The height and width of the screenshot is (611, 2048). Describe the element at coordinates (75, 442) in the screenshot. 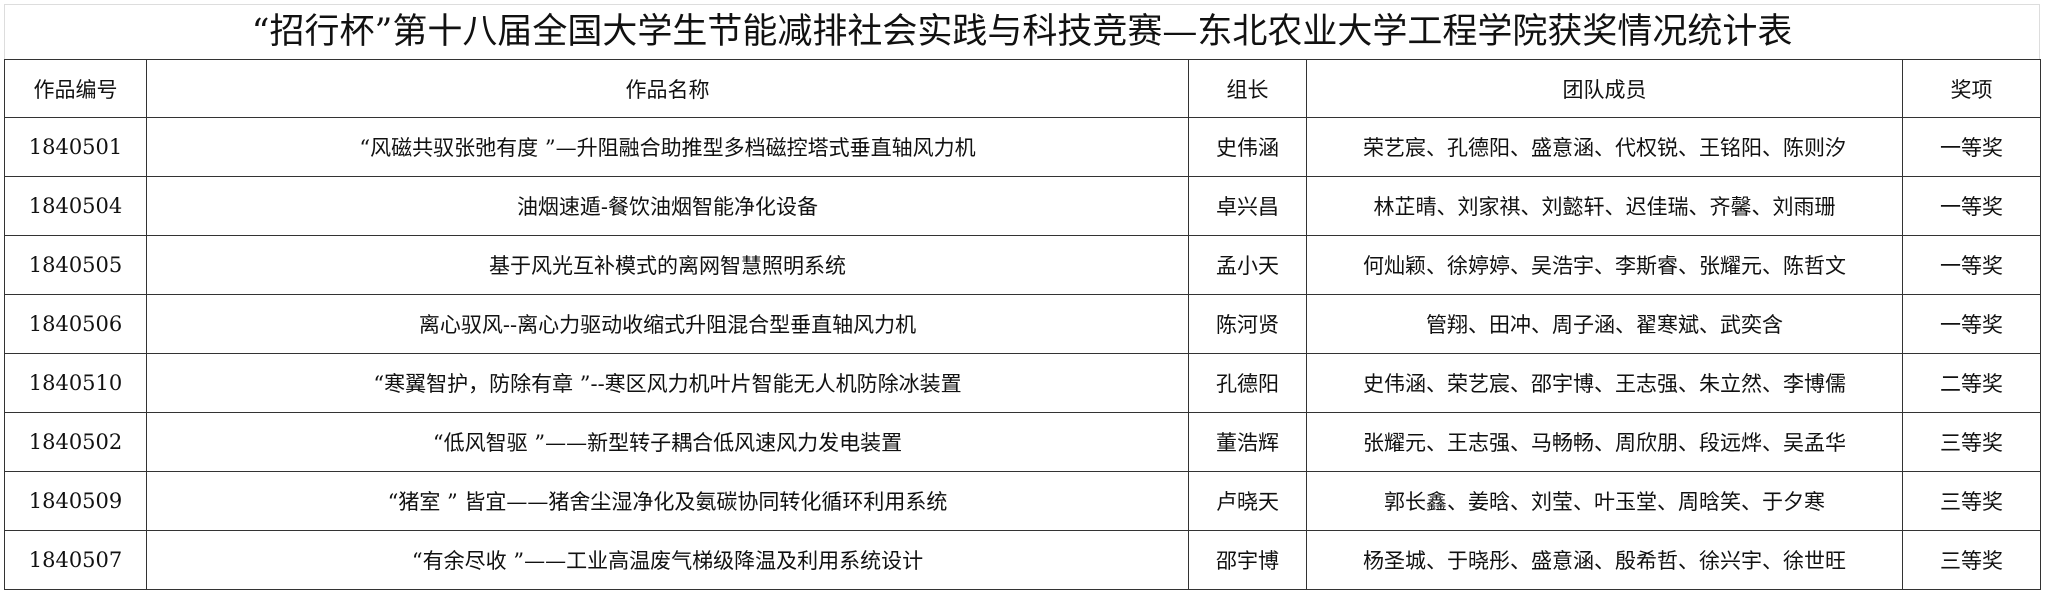

I see `cell-id: 1840502` at that location.